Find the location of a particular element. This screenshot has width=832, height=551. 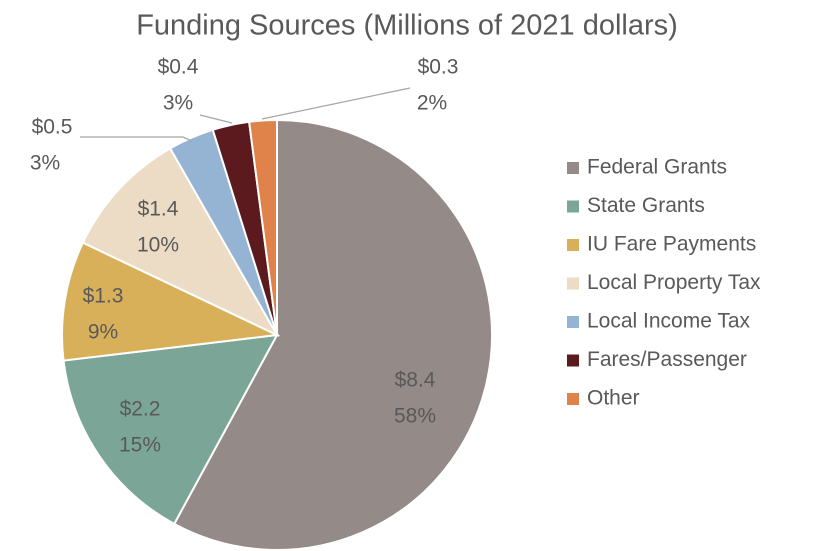

legend-label: Other is located at coordinates (613, 398).